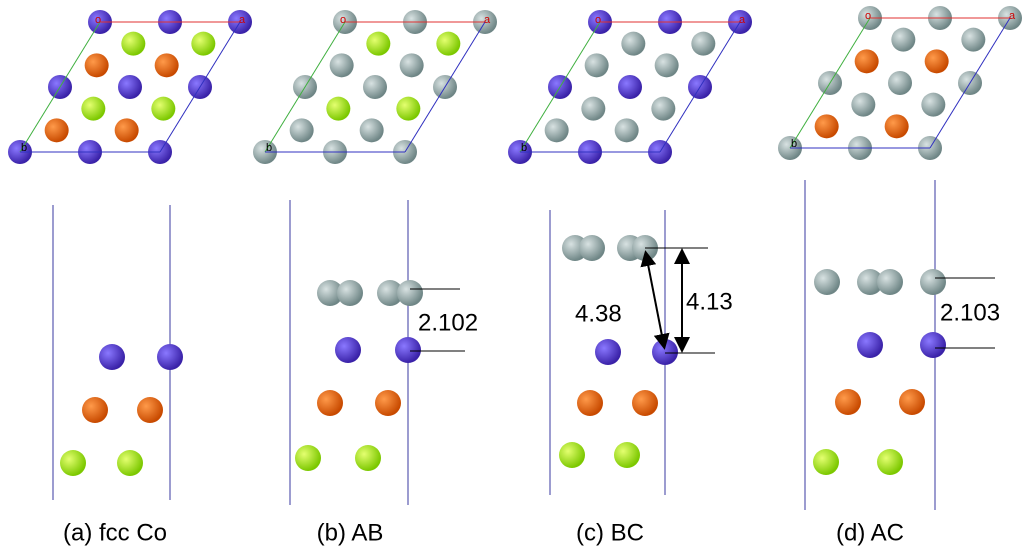  Describe the element at coordinates (598, 313) in the screenshot. I see `distance-label: 4.38` at that location.